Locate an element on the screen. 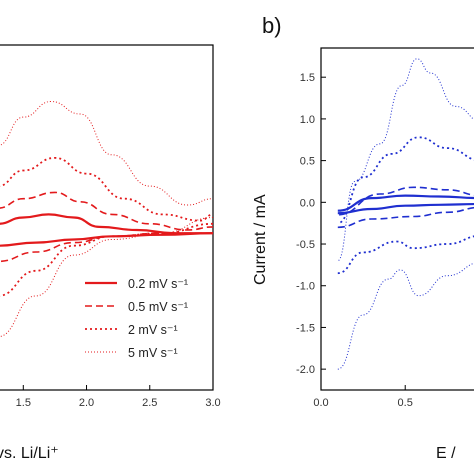 This screenshot has height=474, width=474. panel-a-legend: 0.2 mV s⁻¹ 0.5 mV s⁻¹ 2 mV s⁻¹ 5 mV s⁻¹ is located at coordinates (136, 318).